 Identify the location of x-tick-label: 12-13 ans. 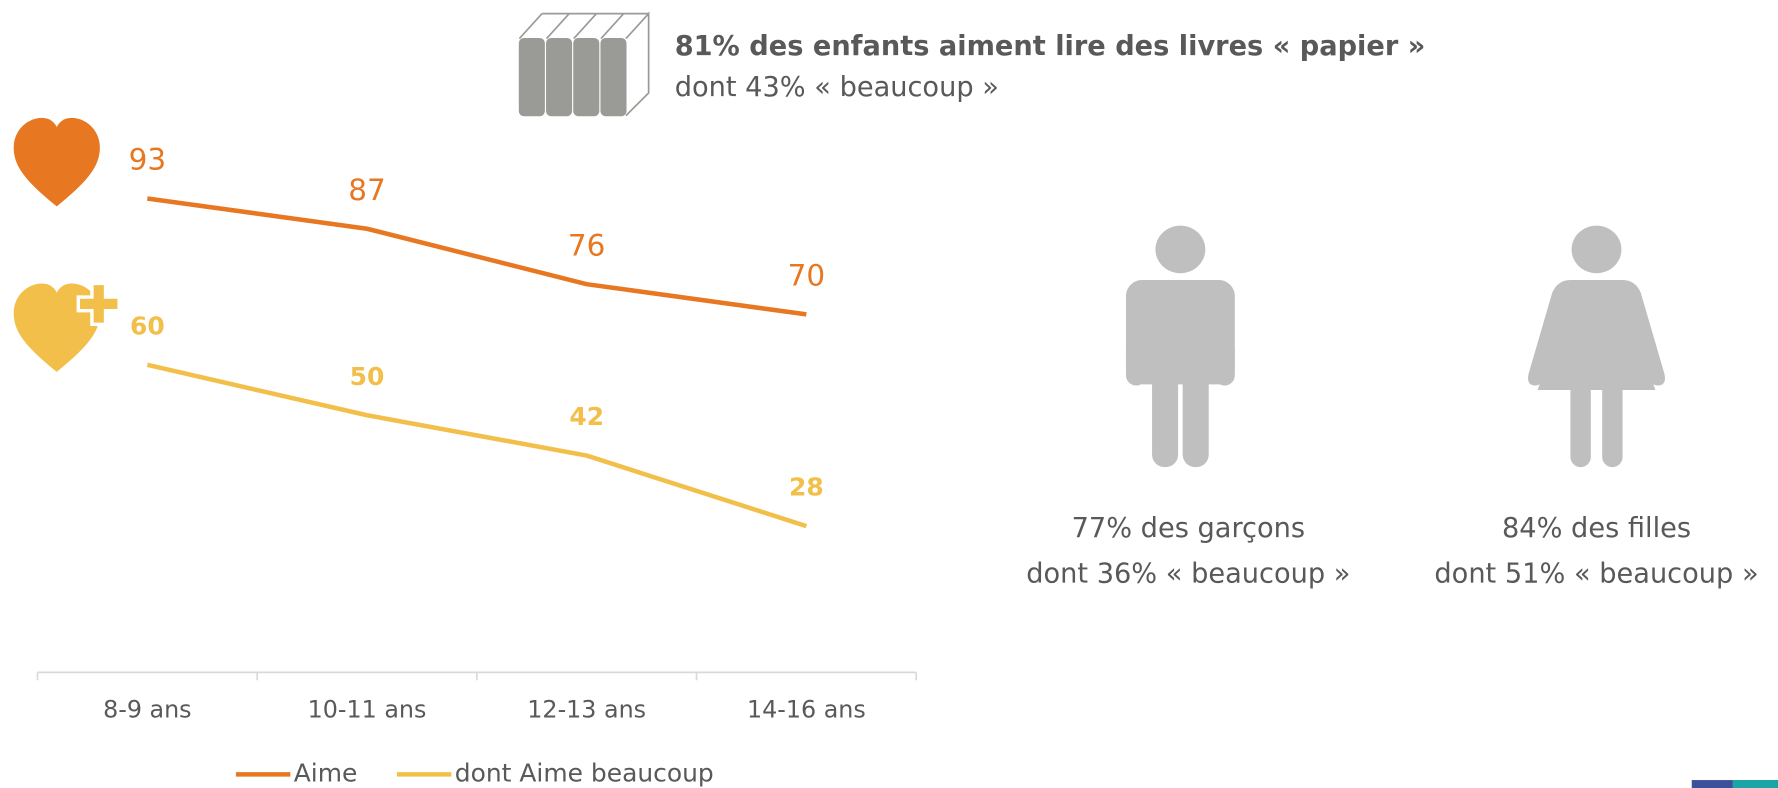
(586, 709).